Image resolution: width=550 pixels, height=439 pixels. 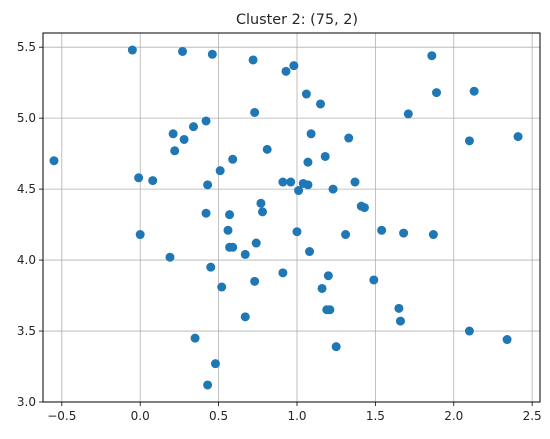 What do you see at coordinates (218, 416) in the screenshot?
I see `x-tick-label: 0.5` at bounding box center [218, 416].